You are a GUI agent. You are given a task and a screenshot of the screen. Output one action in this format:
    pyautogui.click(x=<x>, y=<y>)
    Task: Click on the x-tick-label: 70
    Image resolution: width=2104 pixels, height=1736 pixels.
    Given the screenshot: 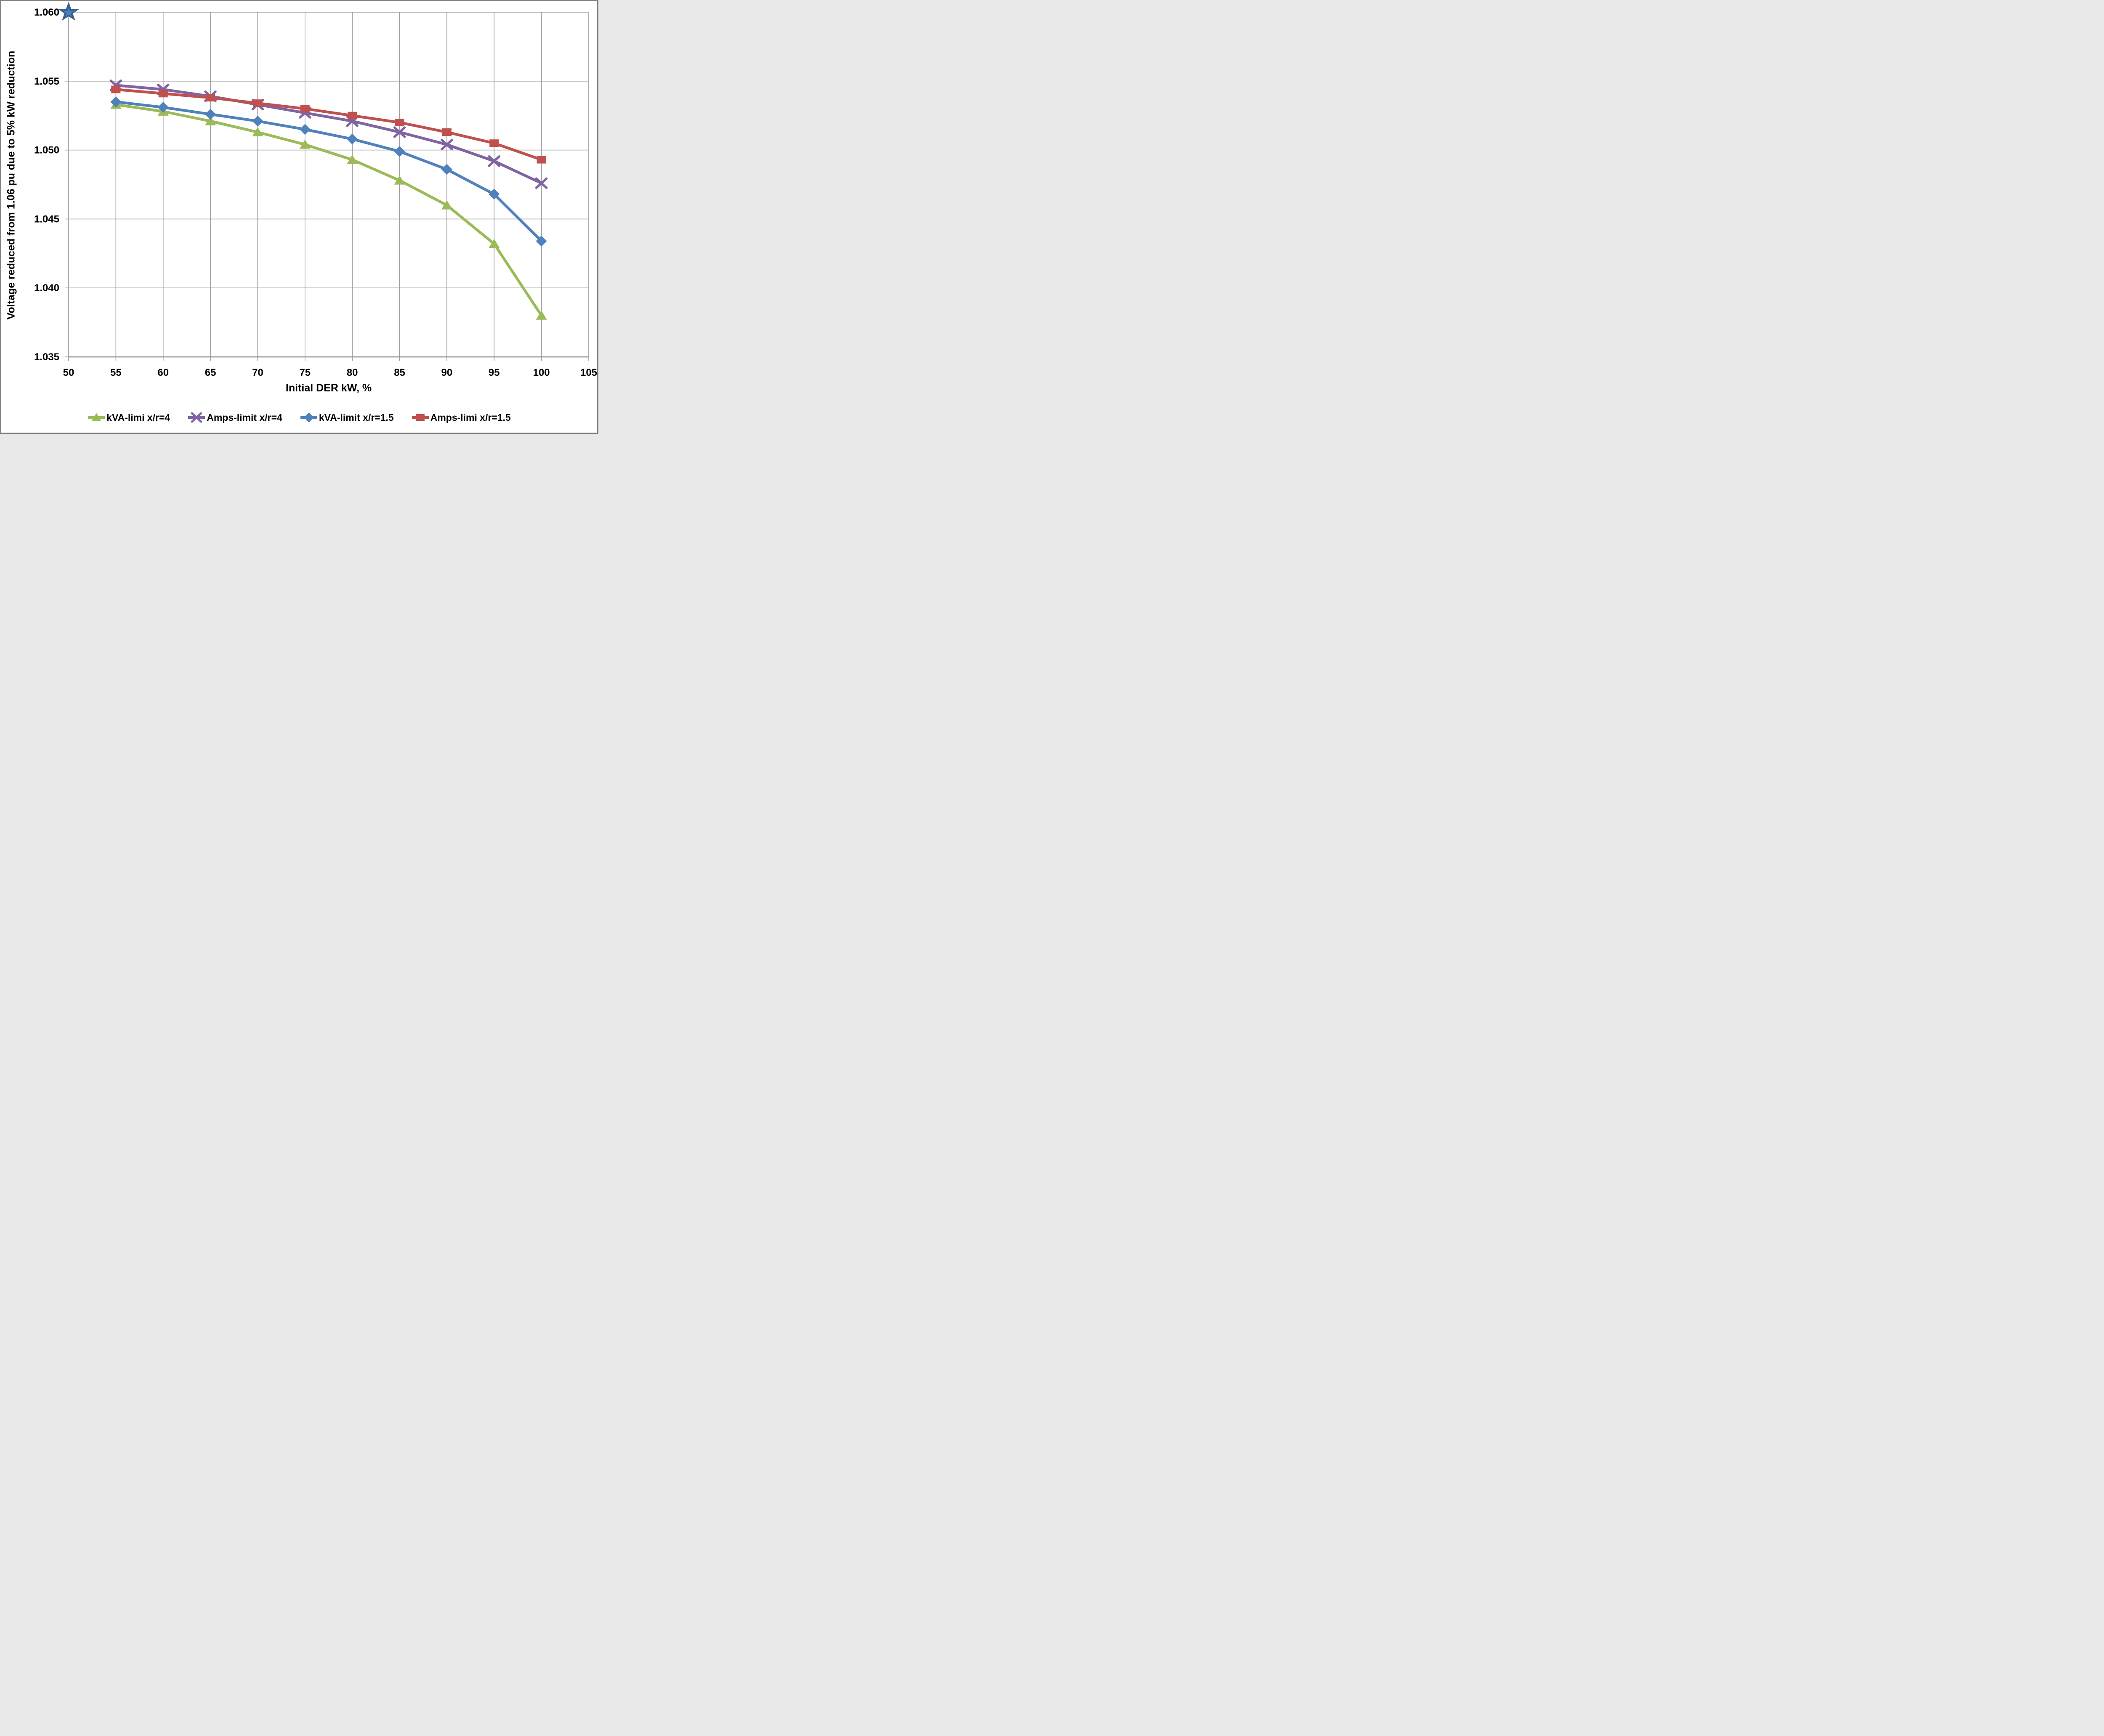 What is the action you would take?
    pyautogui.click(x=257, y=372)
    